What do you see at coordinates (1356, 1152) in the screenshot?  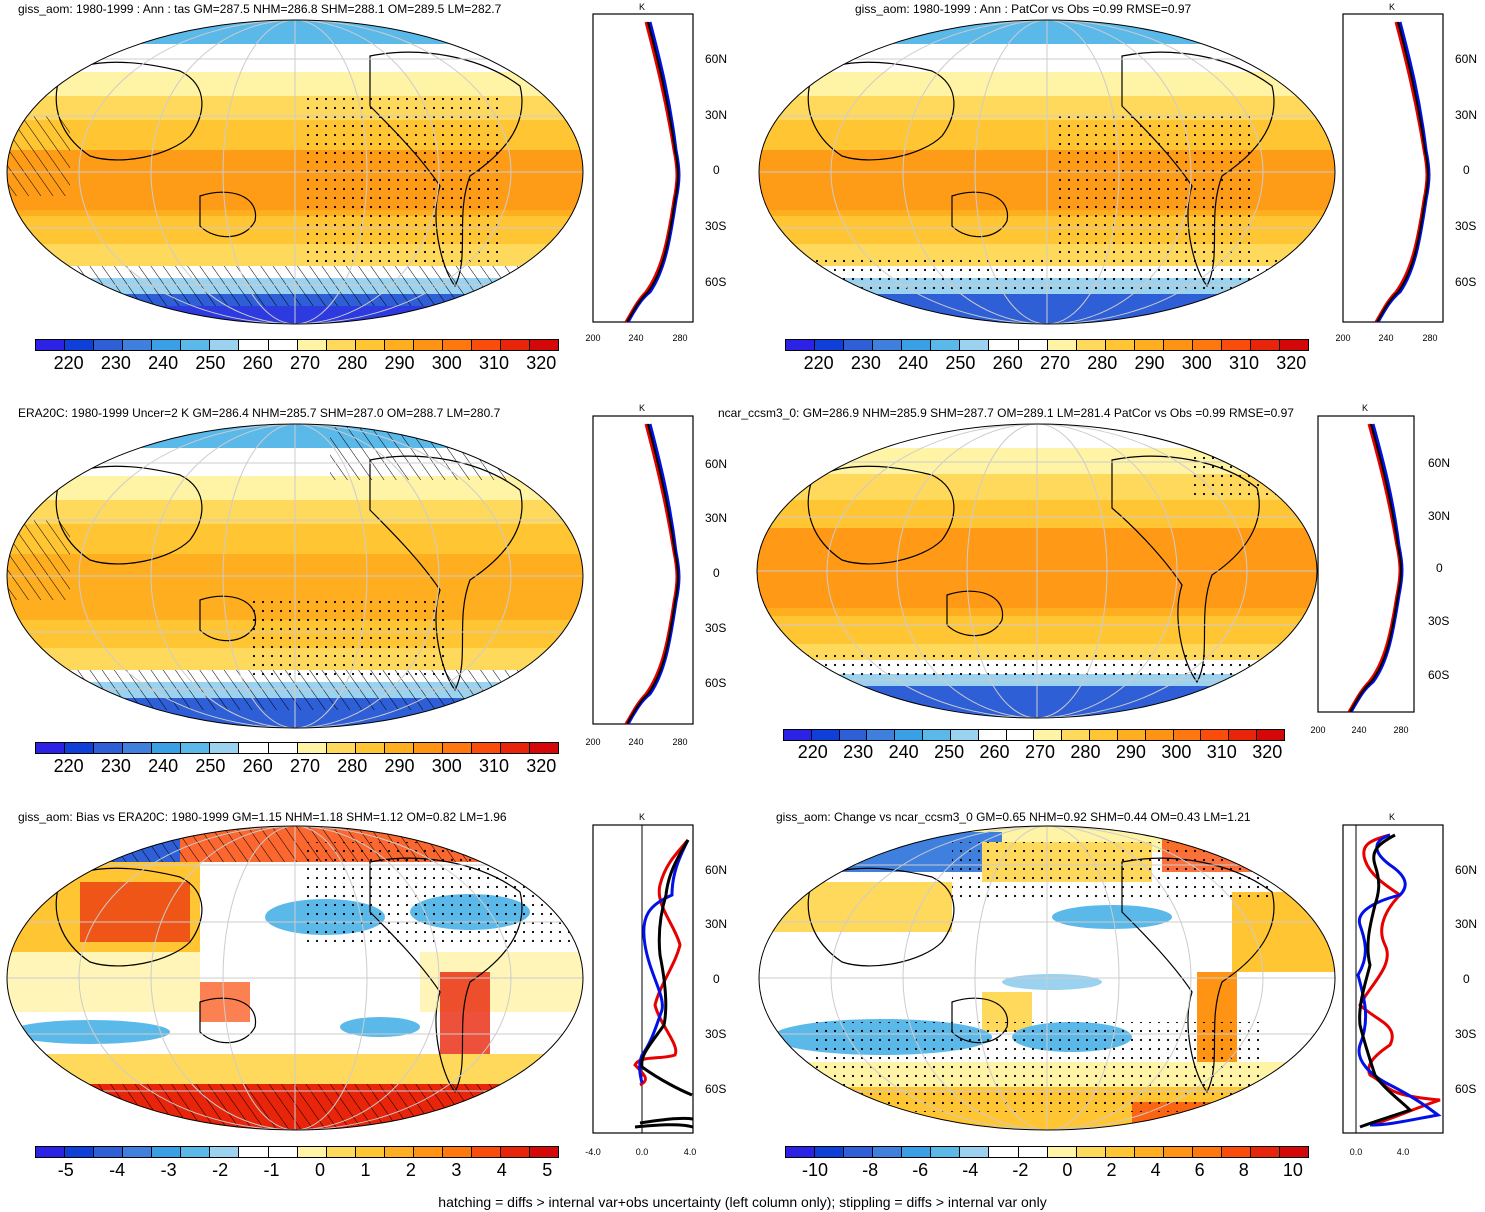 I see `zonal-xtick: 0.0` at bounding box center [1356, 1152].